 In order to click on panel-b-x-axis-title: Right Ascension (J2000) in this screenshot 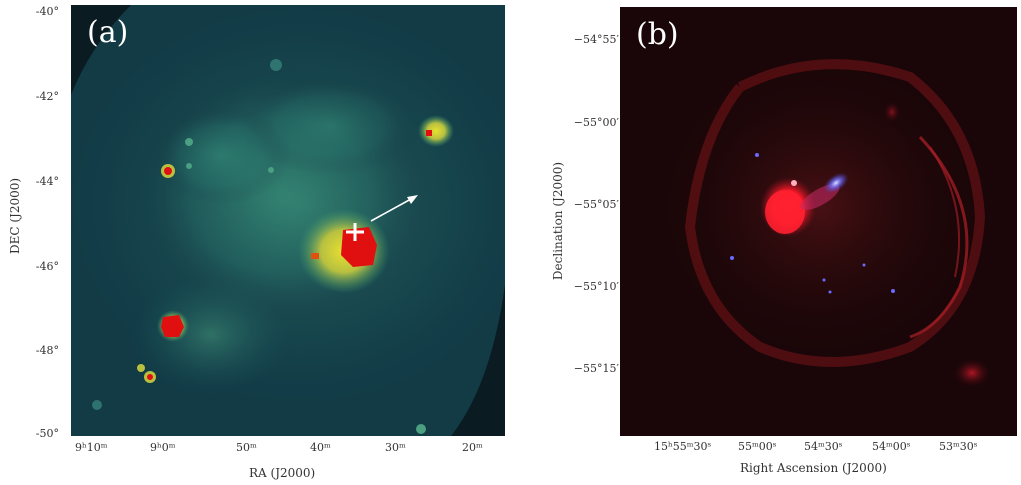, I will do `click(813, 468)`.